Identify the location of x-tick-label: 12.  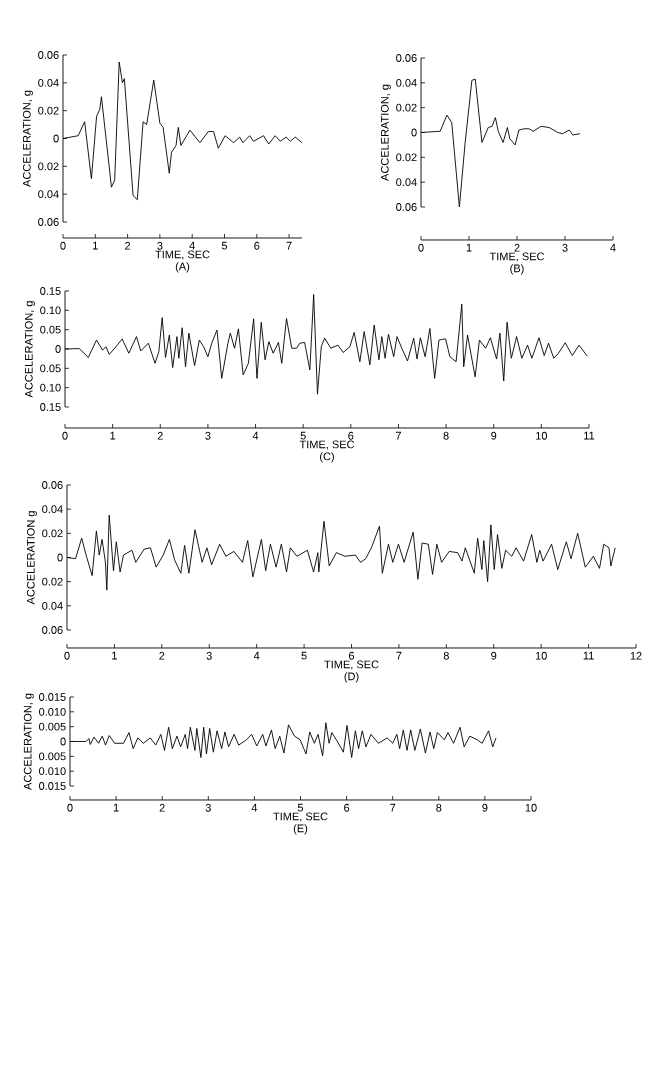
(636, 655).